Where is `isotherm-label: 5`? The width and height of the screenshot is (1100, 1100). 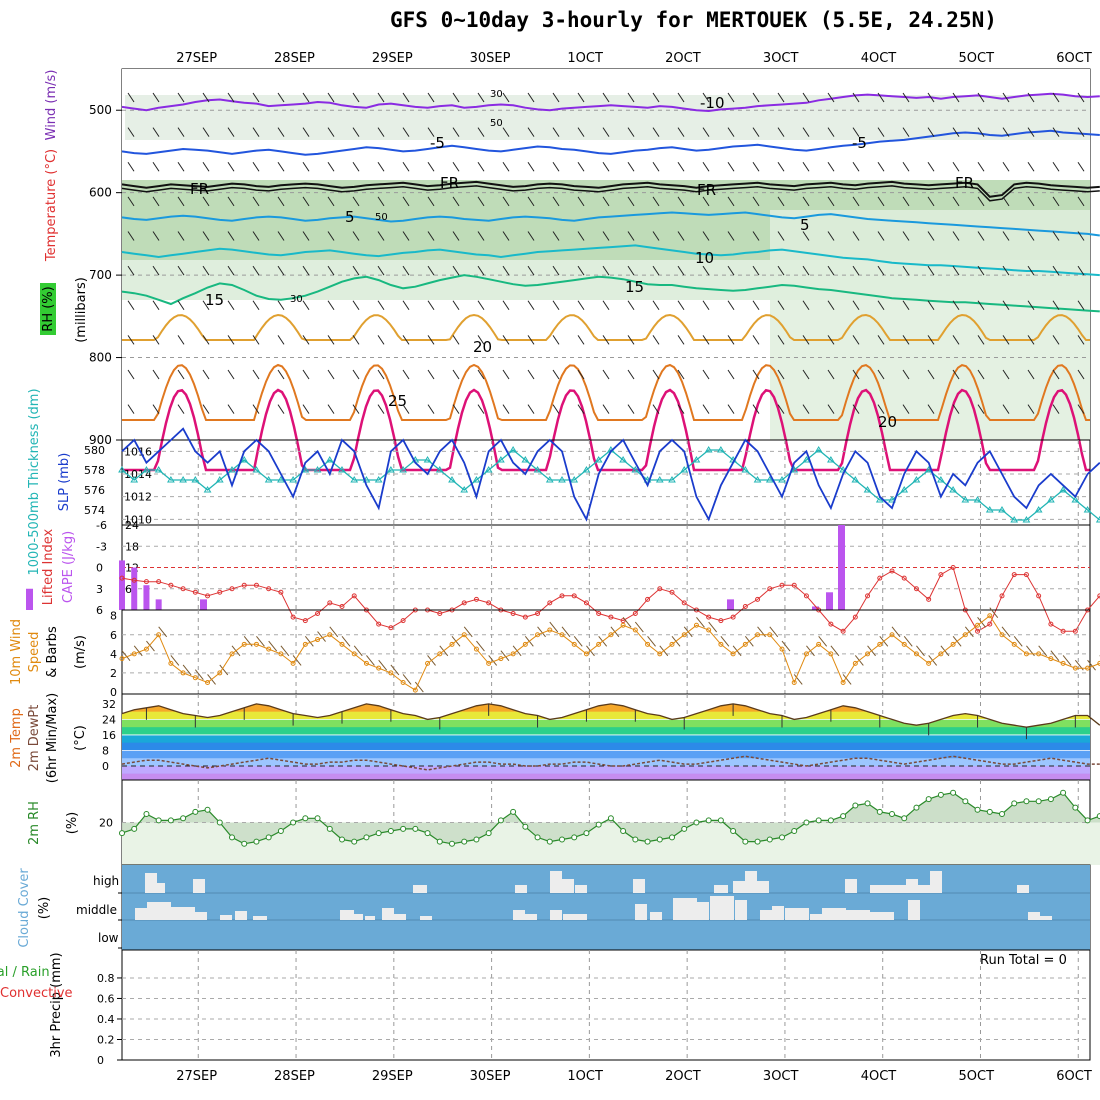 isotherm-label: 5 is located at coordinates (805, 225).